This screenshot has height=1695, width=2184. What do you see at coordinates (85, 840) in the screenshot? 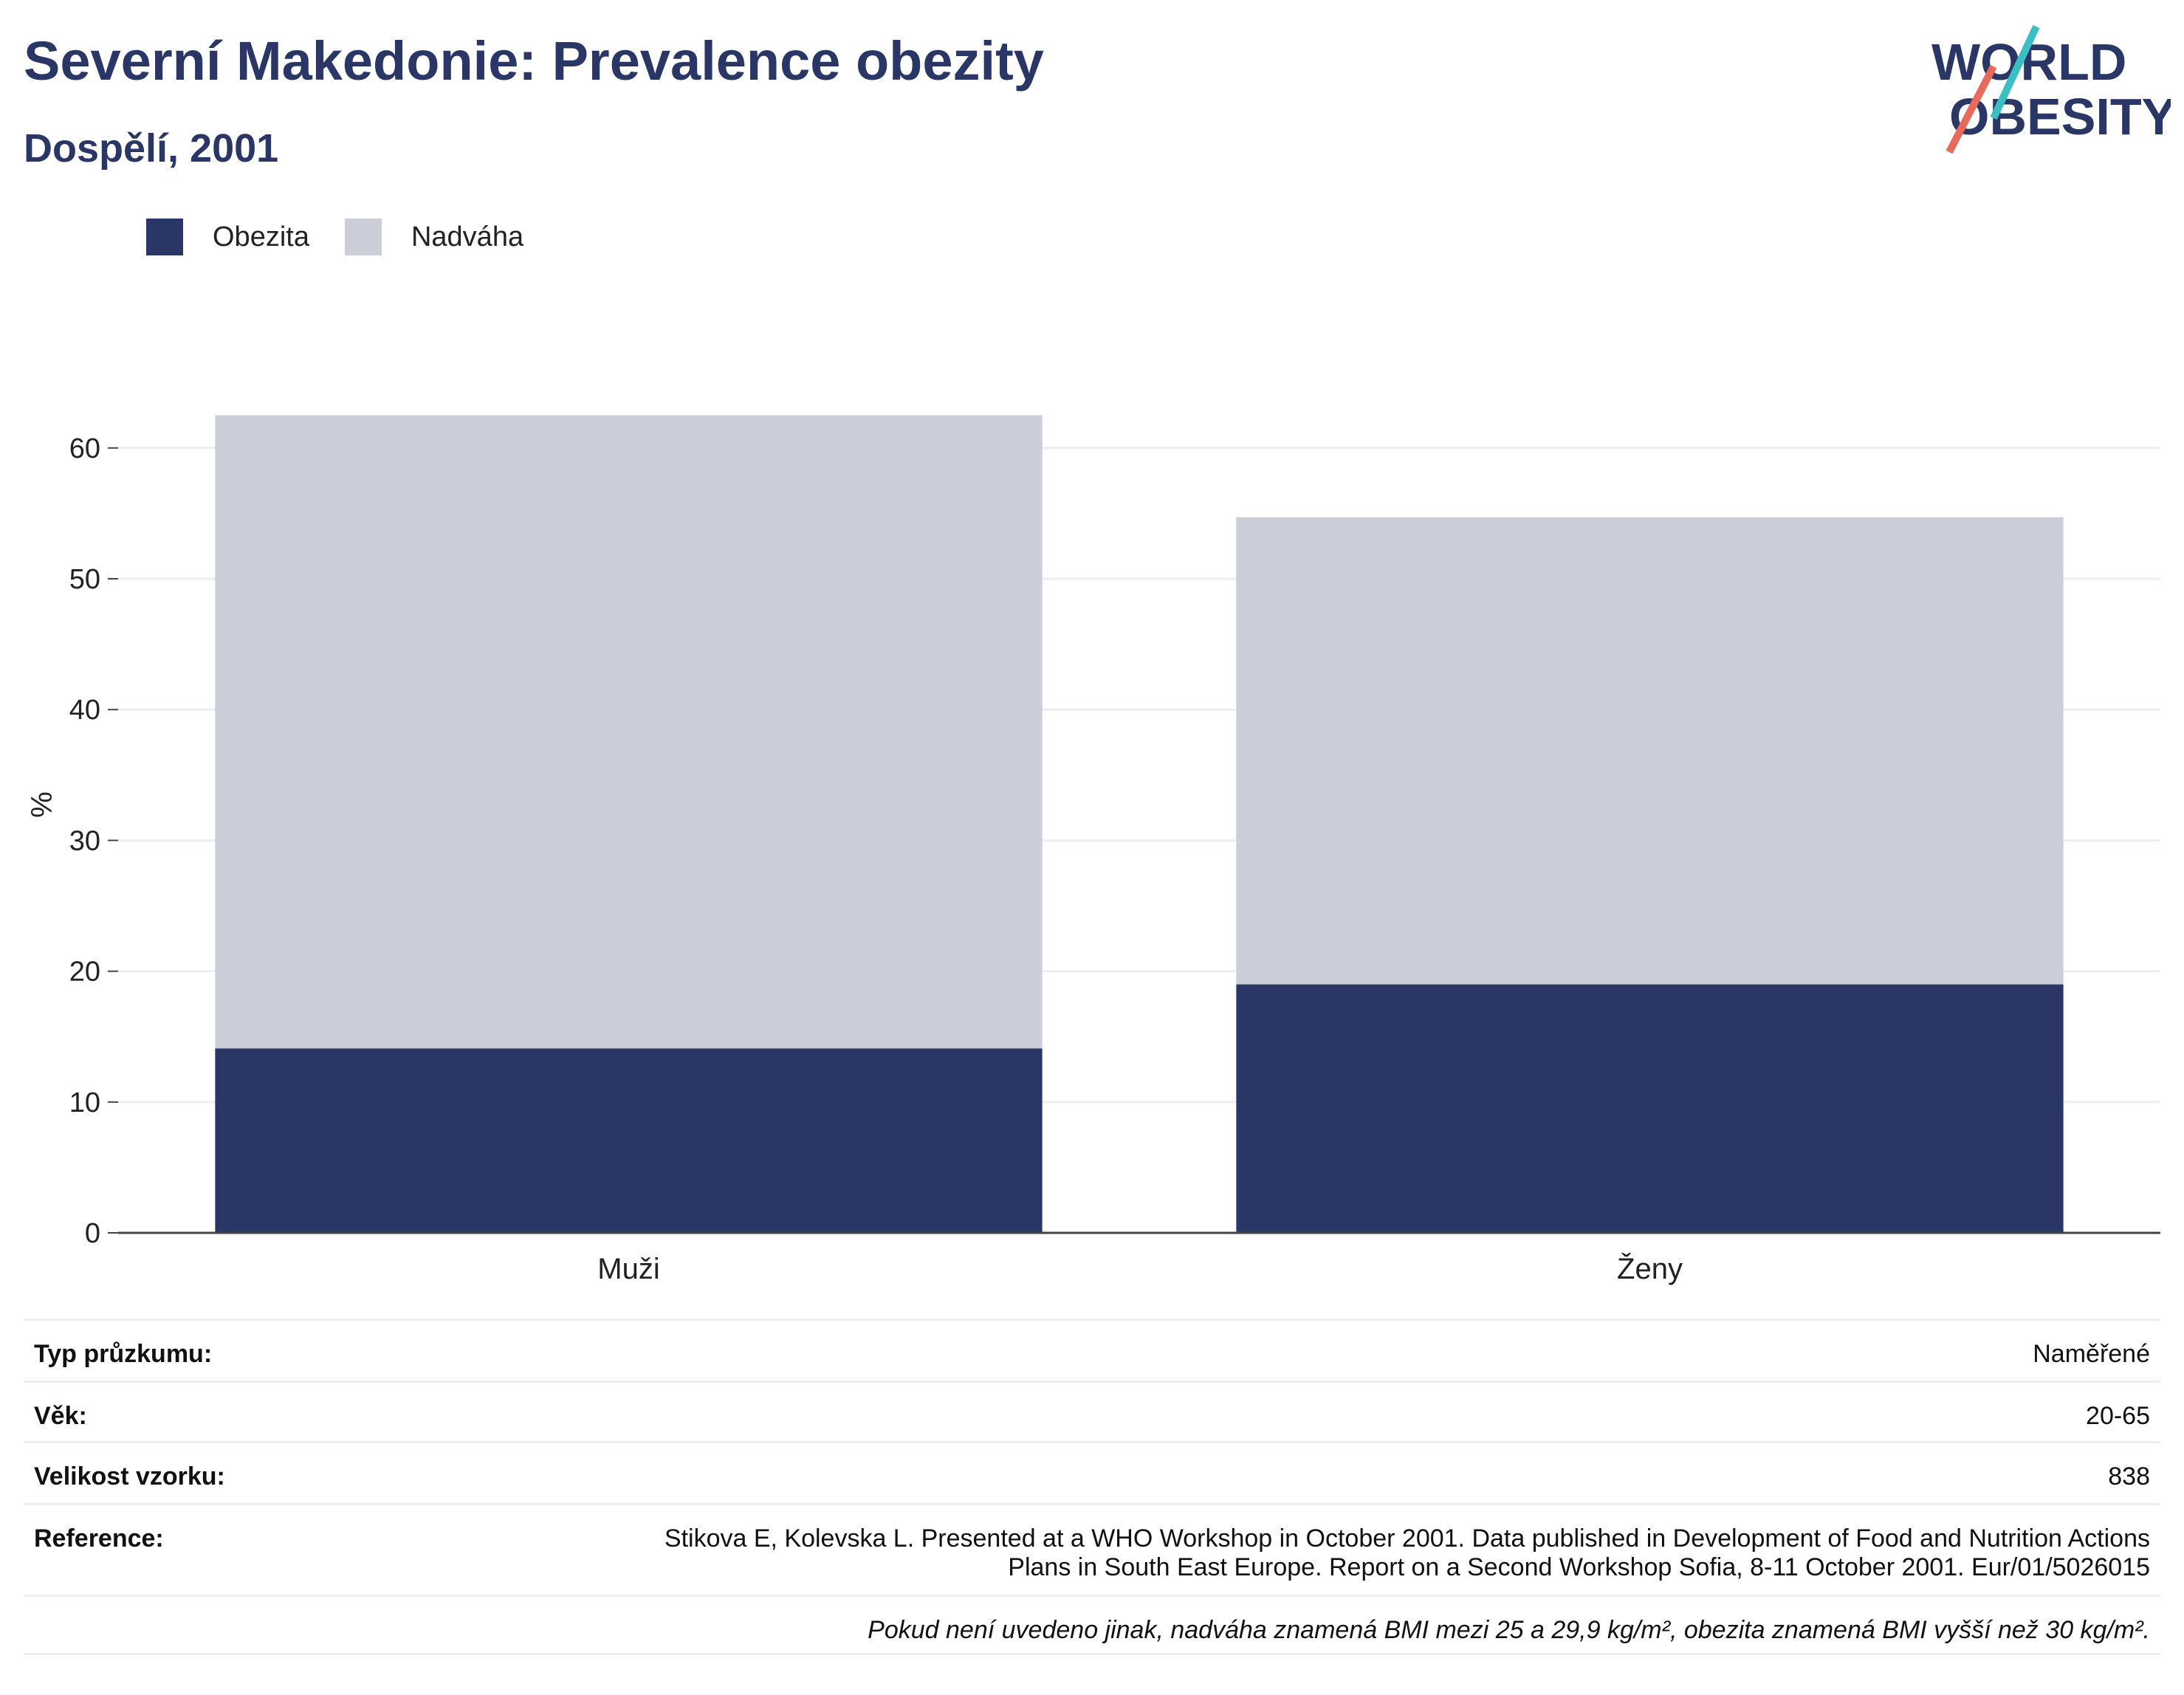
I see `y-tick-label-30: 30` at bounding box center [85, 840].